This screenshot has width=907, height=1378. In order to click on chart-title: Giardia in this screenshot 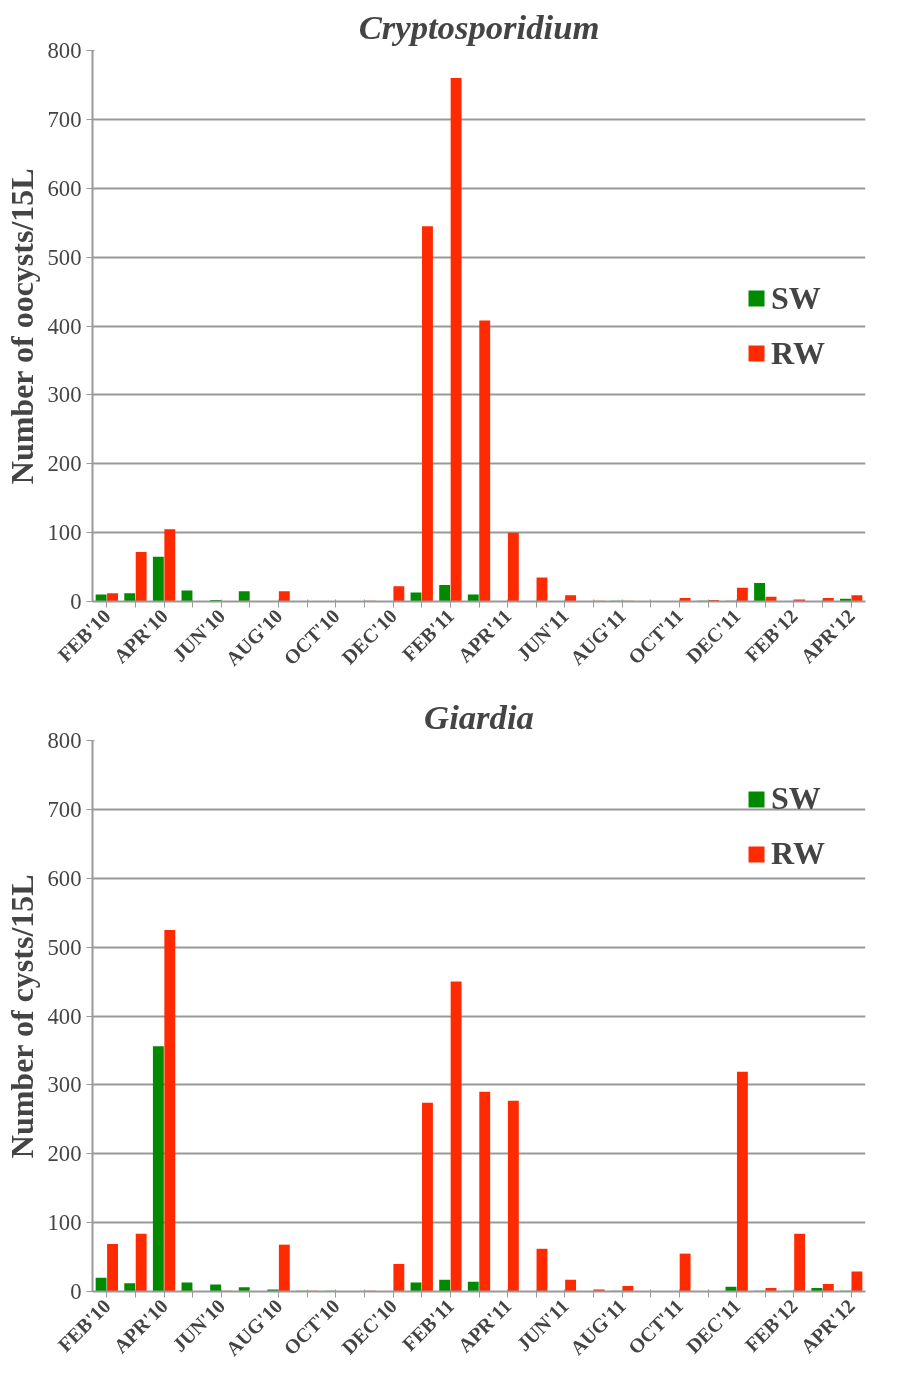, I will do `click(479, 716)`.